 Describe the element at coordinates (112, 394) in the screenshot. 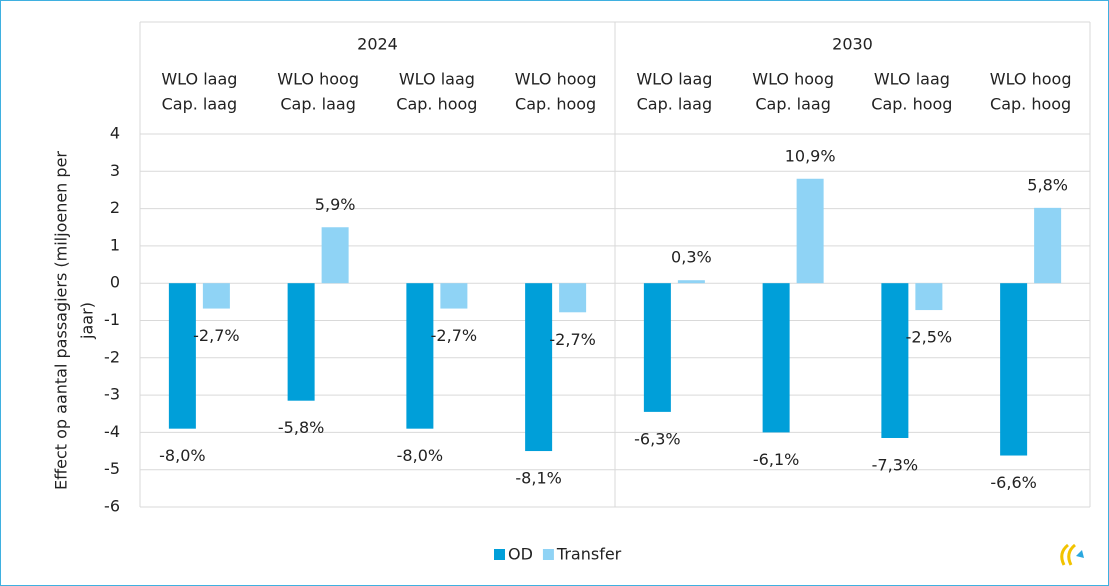

I see `y-tick-label: -3` at that location.